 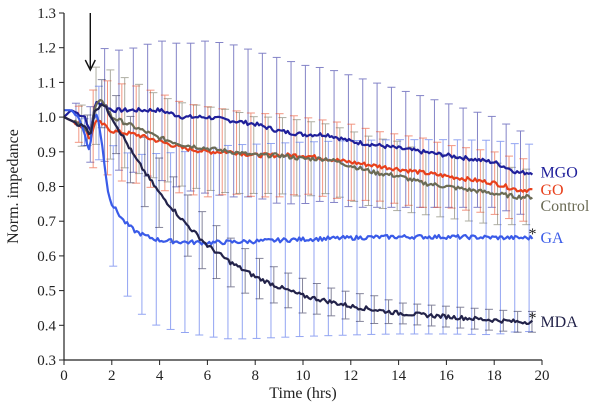 What do you see at coordinates (494, 376) in the screenshot?
I see `x-tick-label: 18` at bounding box center [494, 376].